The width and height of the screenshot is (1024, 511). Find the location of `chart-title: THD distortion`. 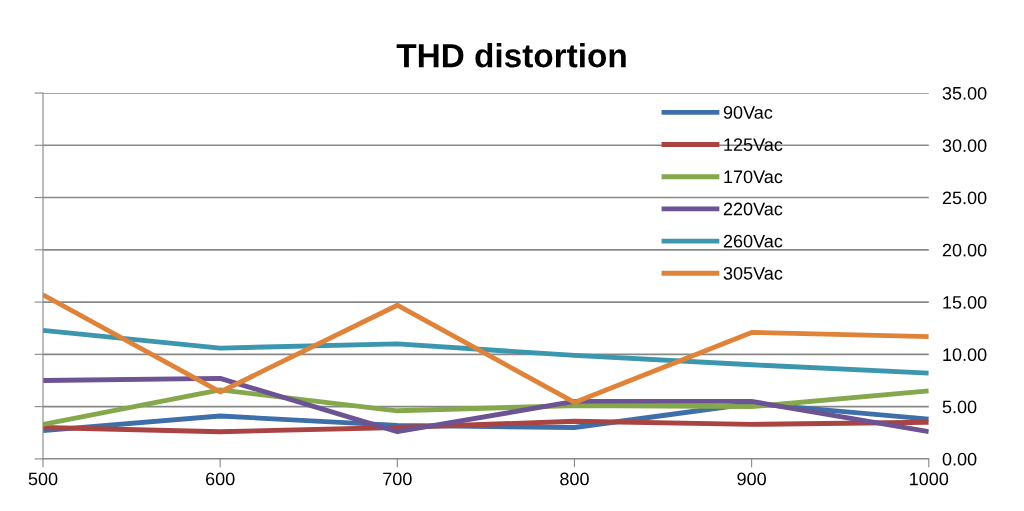

chart-title: THD distortion is located at coordinates (511, 55).